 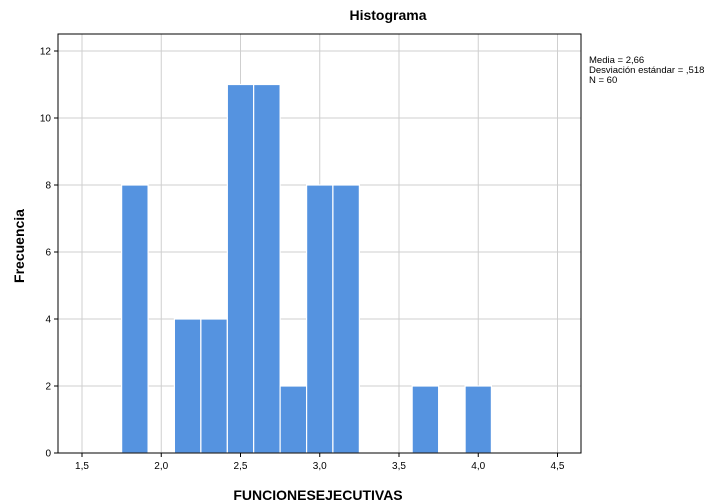 I want to click on x-tick-label: 4,0, so click(x=478, y=466).